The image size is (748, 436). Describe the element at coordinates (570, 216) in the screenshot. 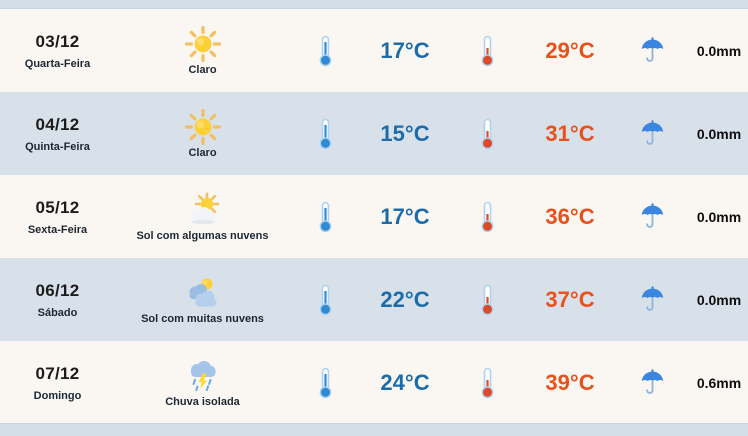

I see `max-temp: 36°C` at that location.